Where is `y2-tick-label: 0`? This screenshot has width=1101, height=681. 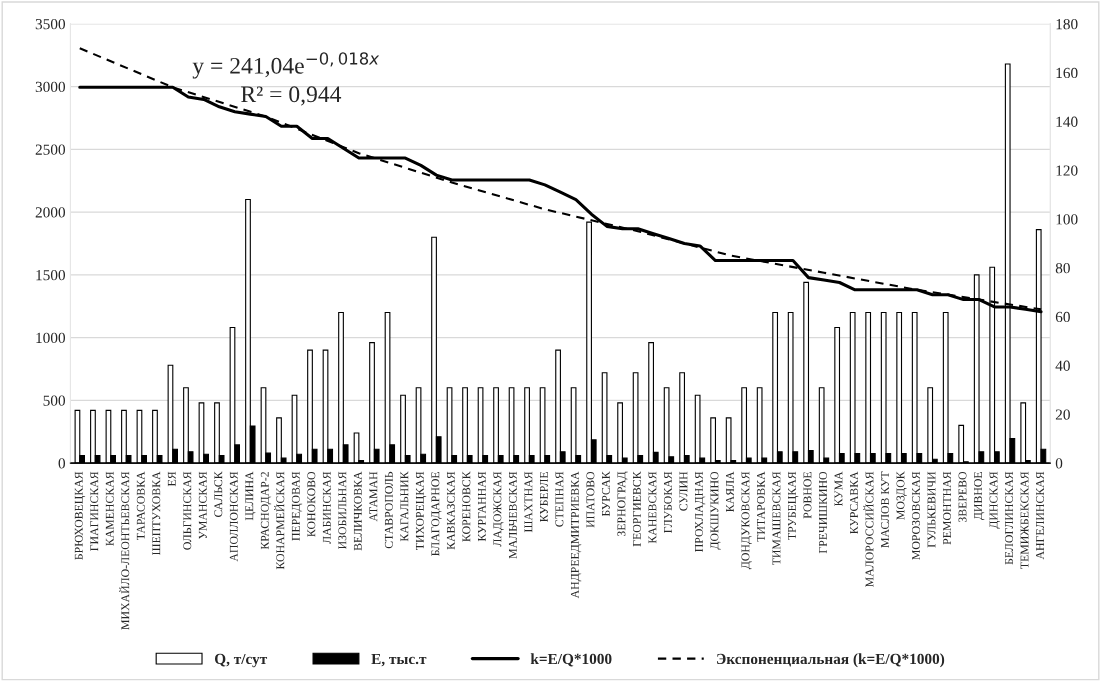 y2-tick-label: 0 is located at coordinates (1059, 463).